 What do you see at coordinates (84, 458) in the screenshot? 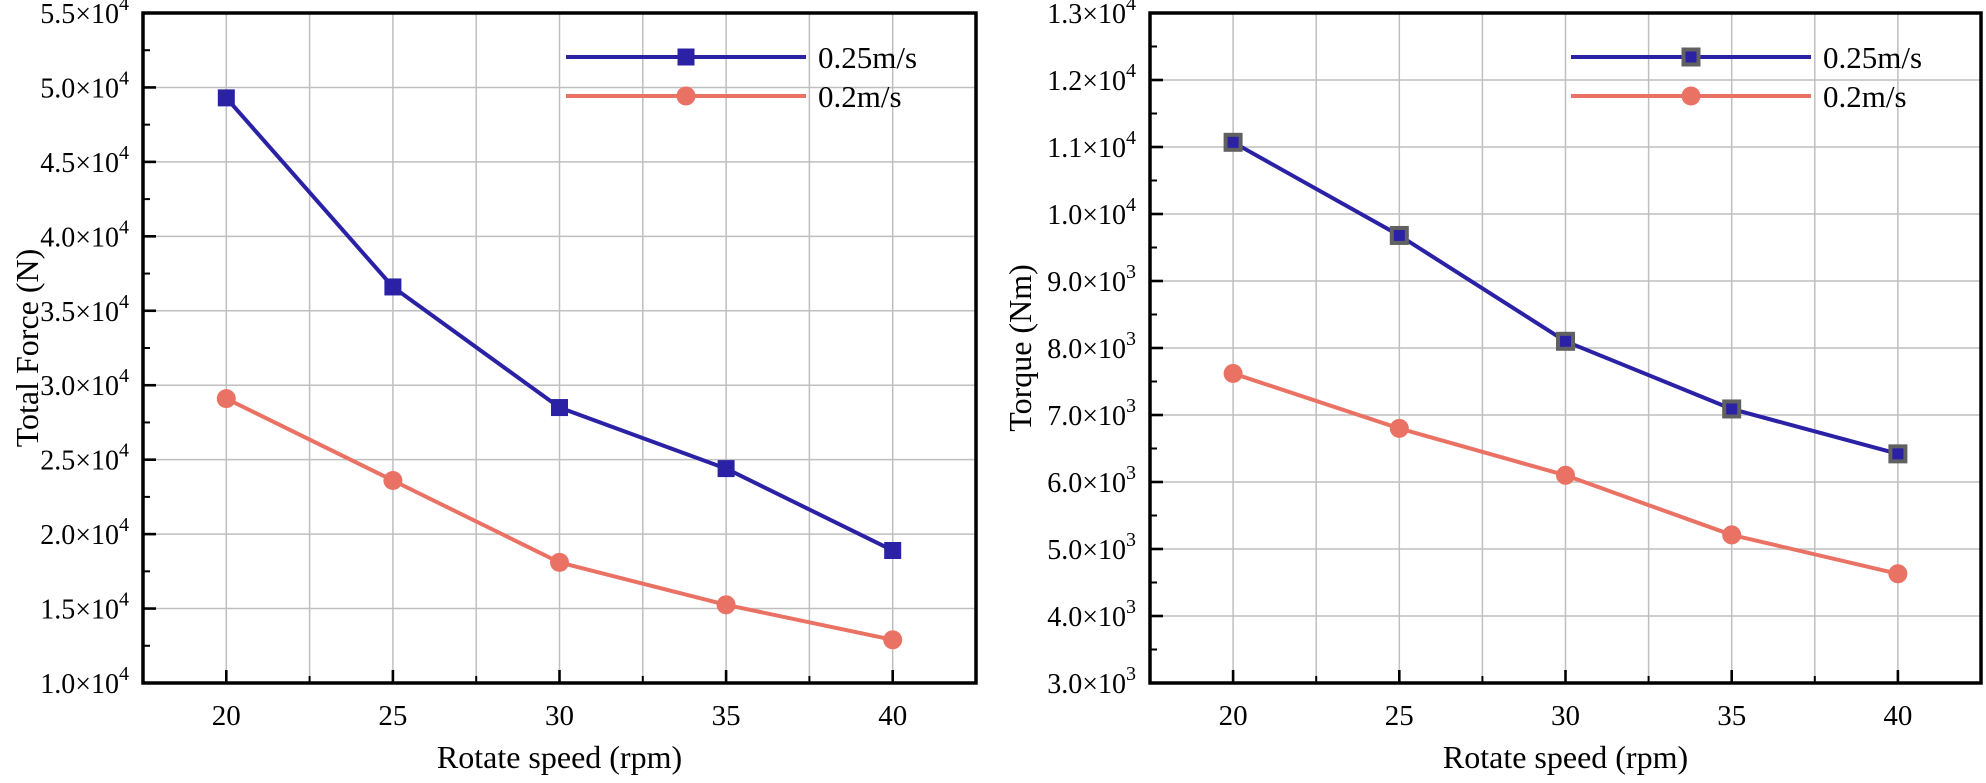
I see `y-tick-label: 2.5×10⁴` at bounding box center [84, 458].